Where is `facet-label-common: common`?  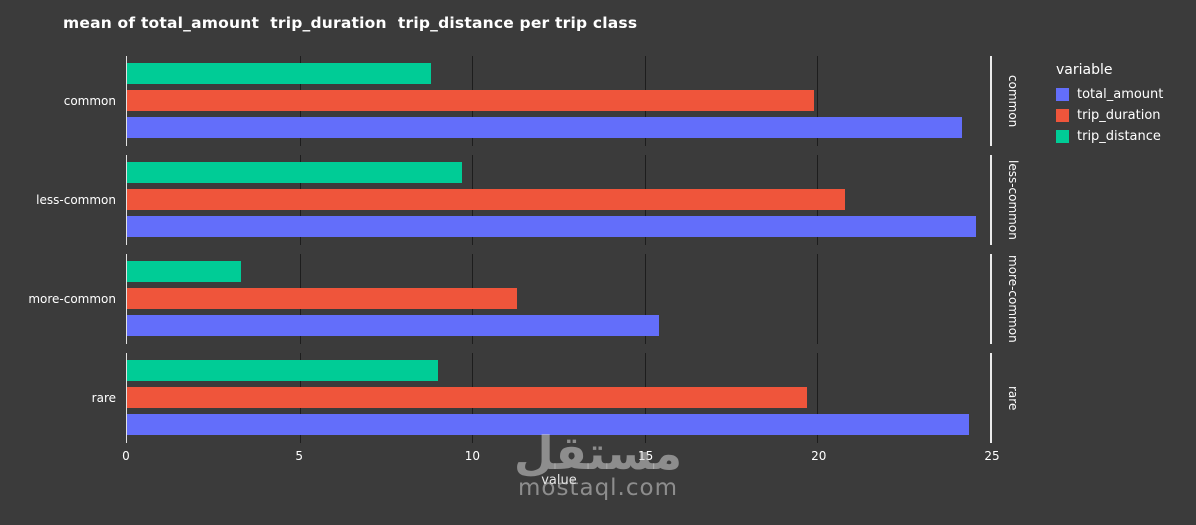 facet-label-common: common is located at coordinates (1013, 101).